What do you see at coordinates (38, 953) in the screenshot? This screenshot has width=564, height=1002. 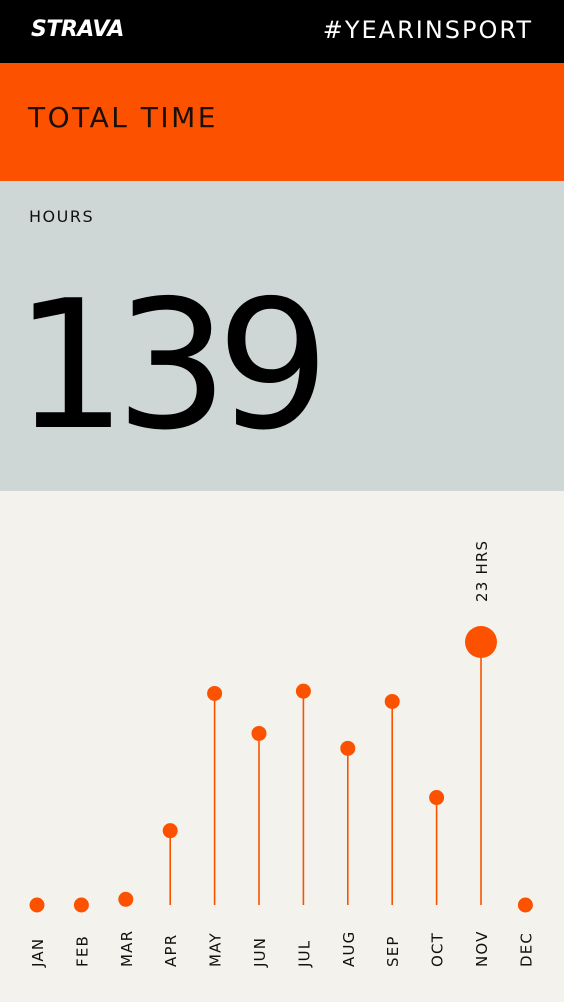 I see `month-label-jan: JAN` at bounding box center [38, 953].